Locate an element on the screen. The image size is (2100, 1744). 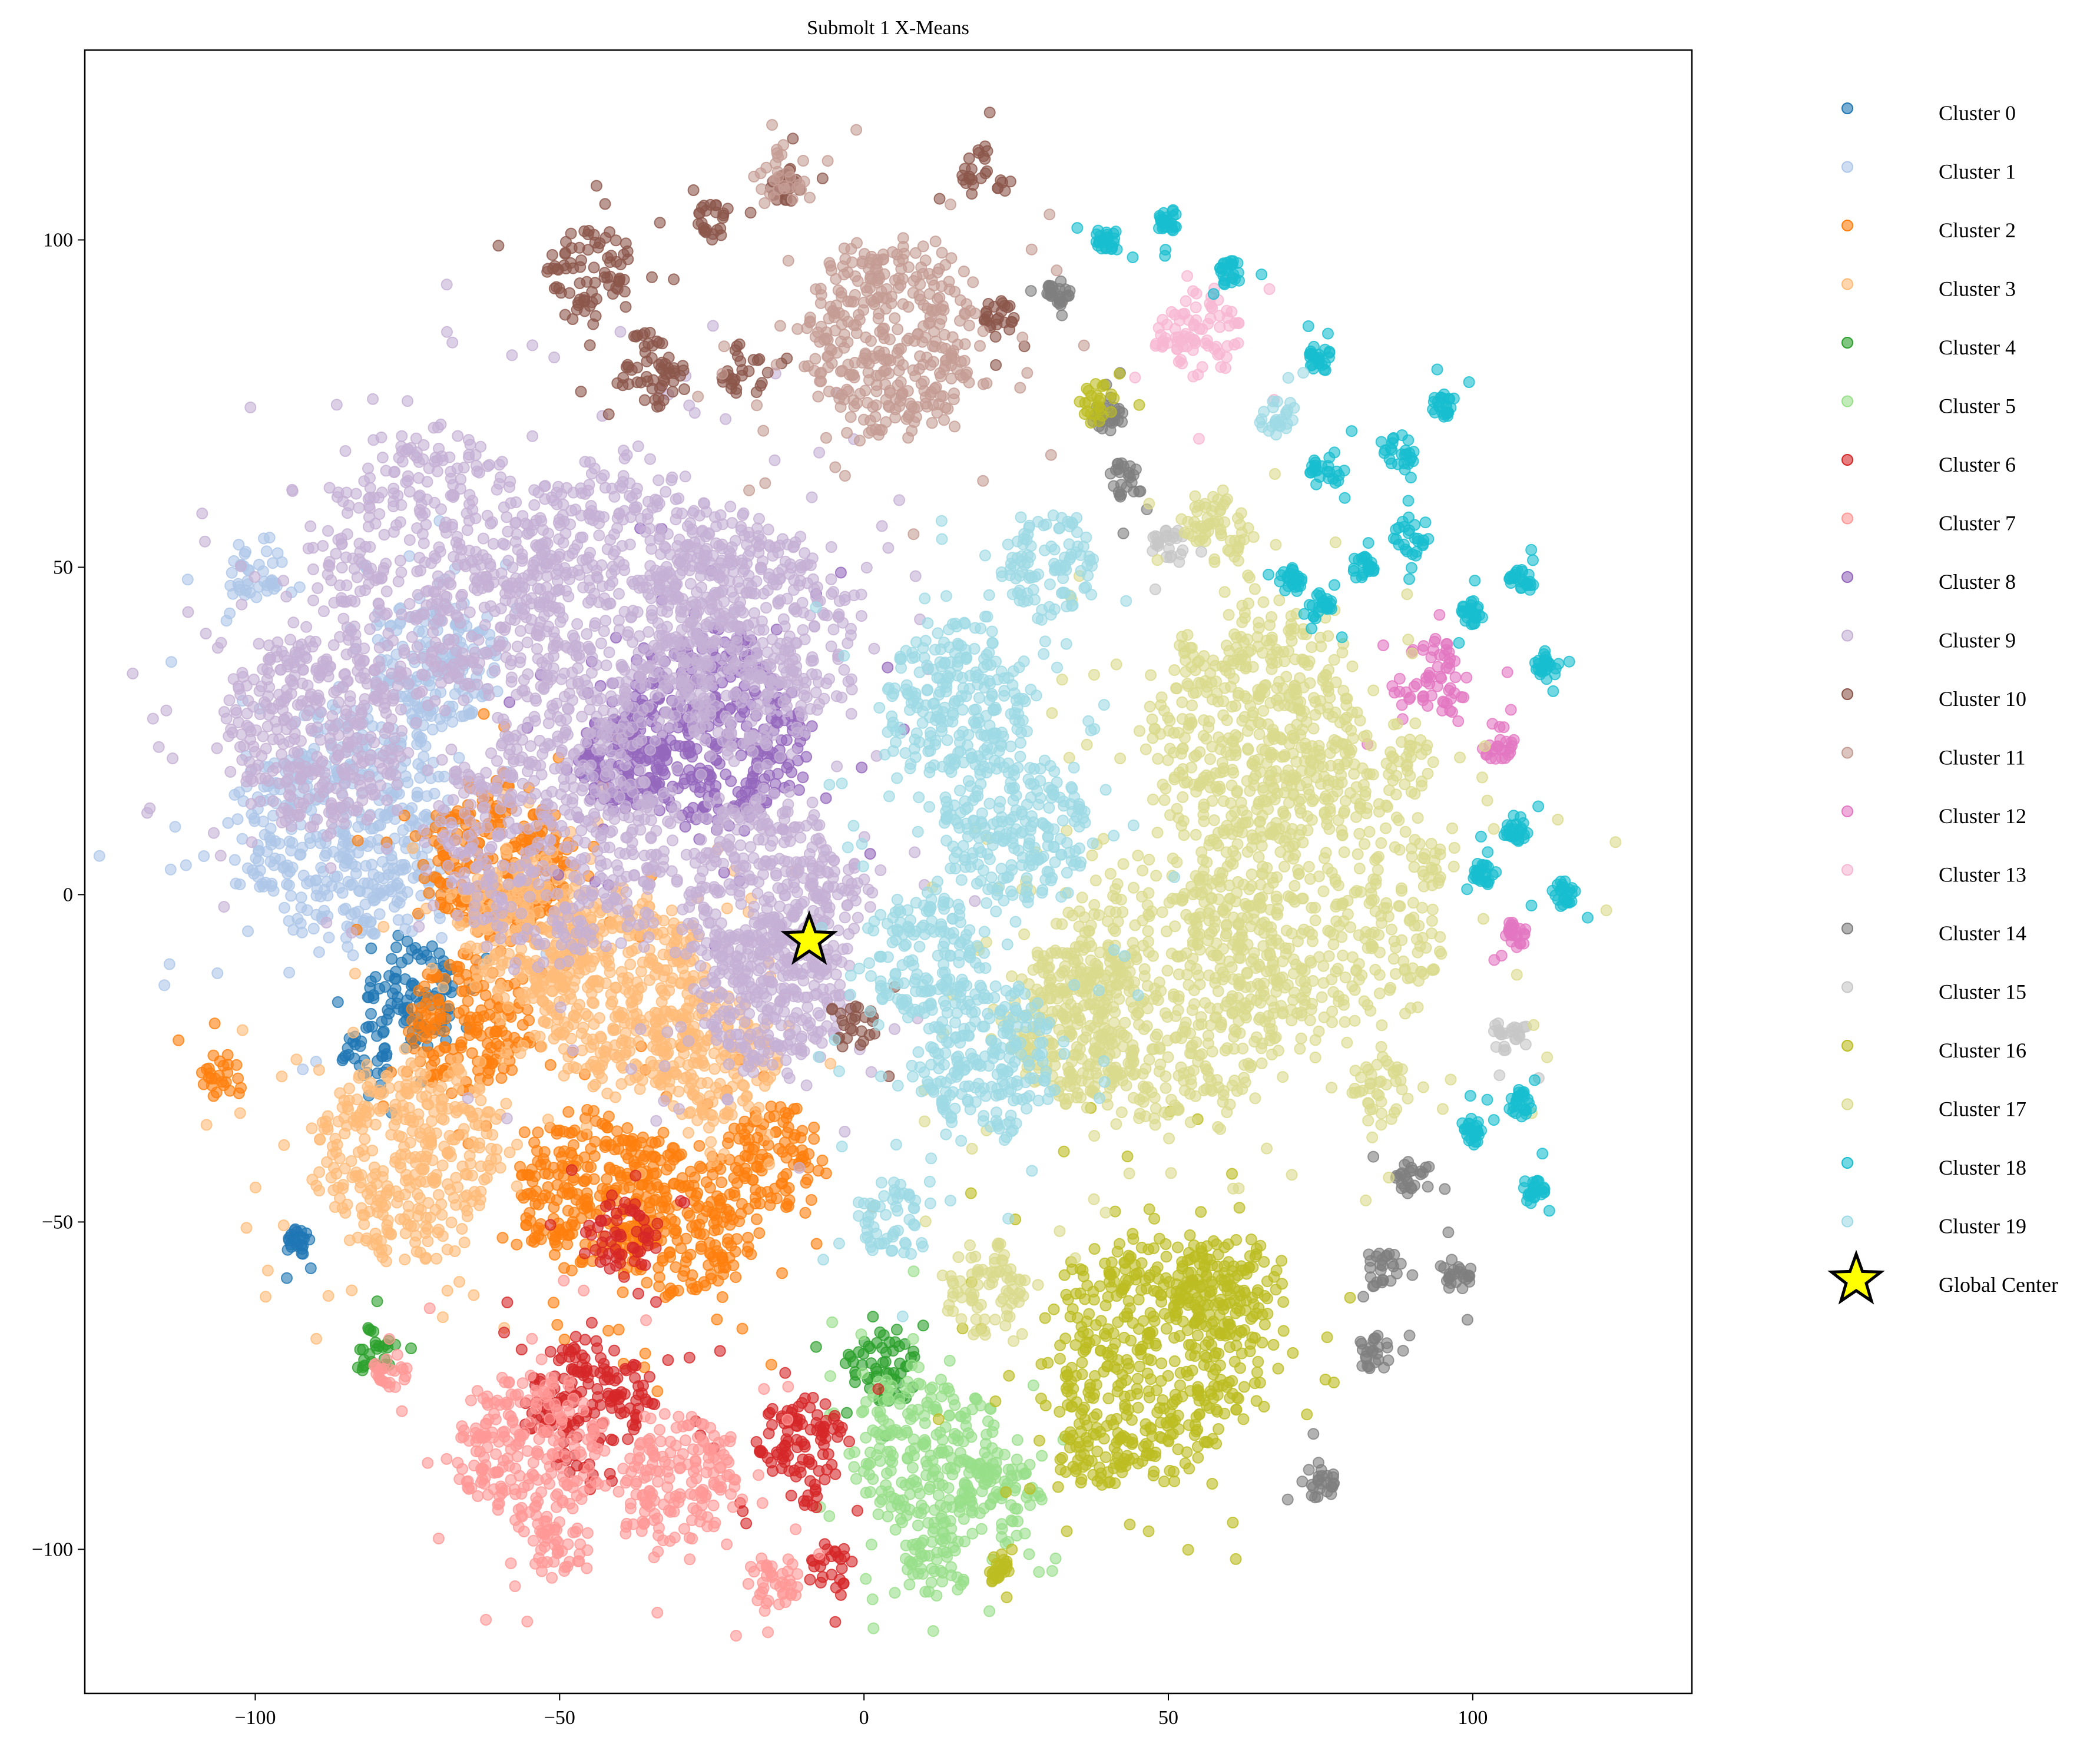
cluster-8-point is located at coordinates (731, 781).